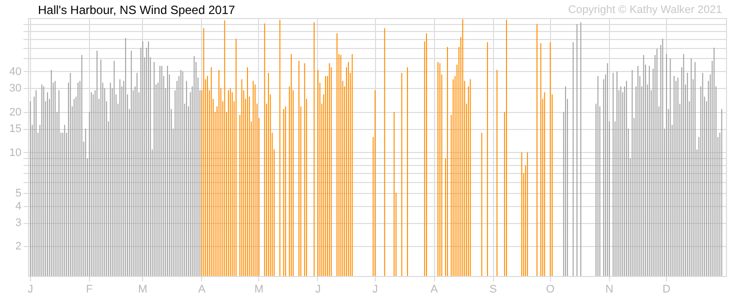 The image size is (734, 302). I want to click on chart-title: Hall's Harbour, NS Wind Speed 2017, so click(137, 10).